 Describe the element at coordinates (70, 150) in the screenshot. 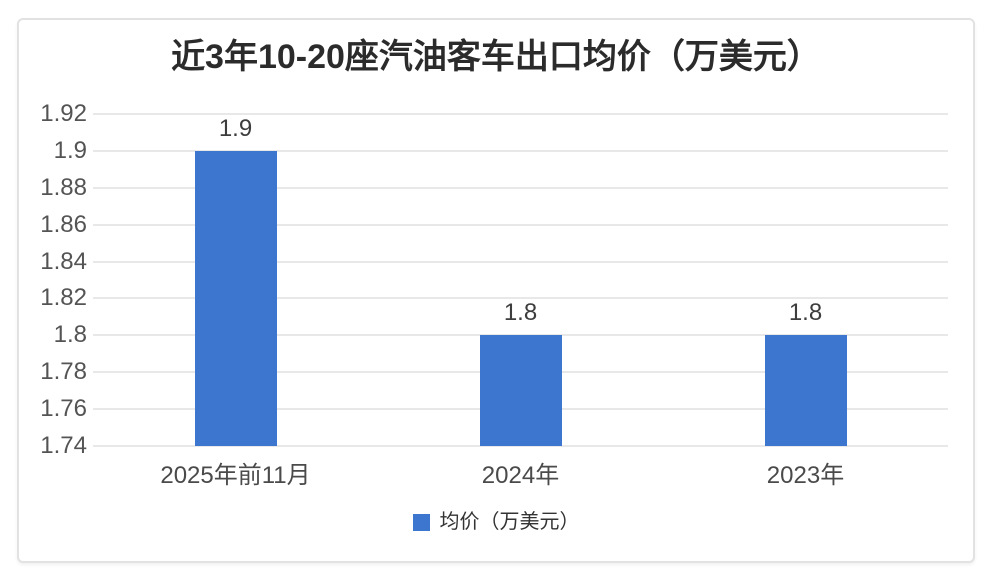

I see `y-axis-tick-label: 1.9` at that location.